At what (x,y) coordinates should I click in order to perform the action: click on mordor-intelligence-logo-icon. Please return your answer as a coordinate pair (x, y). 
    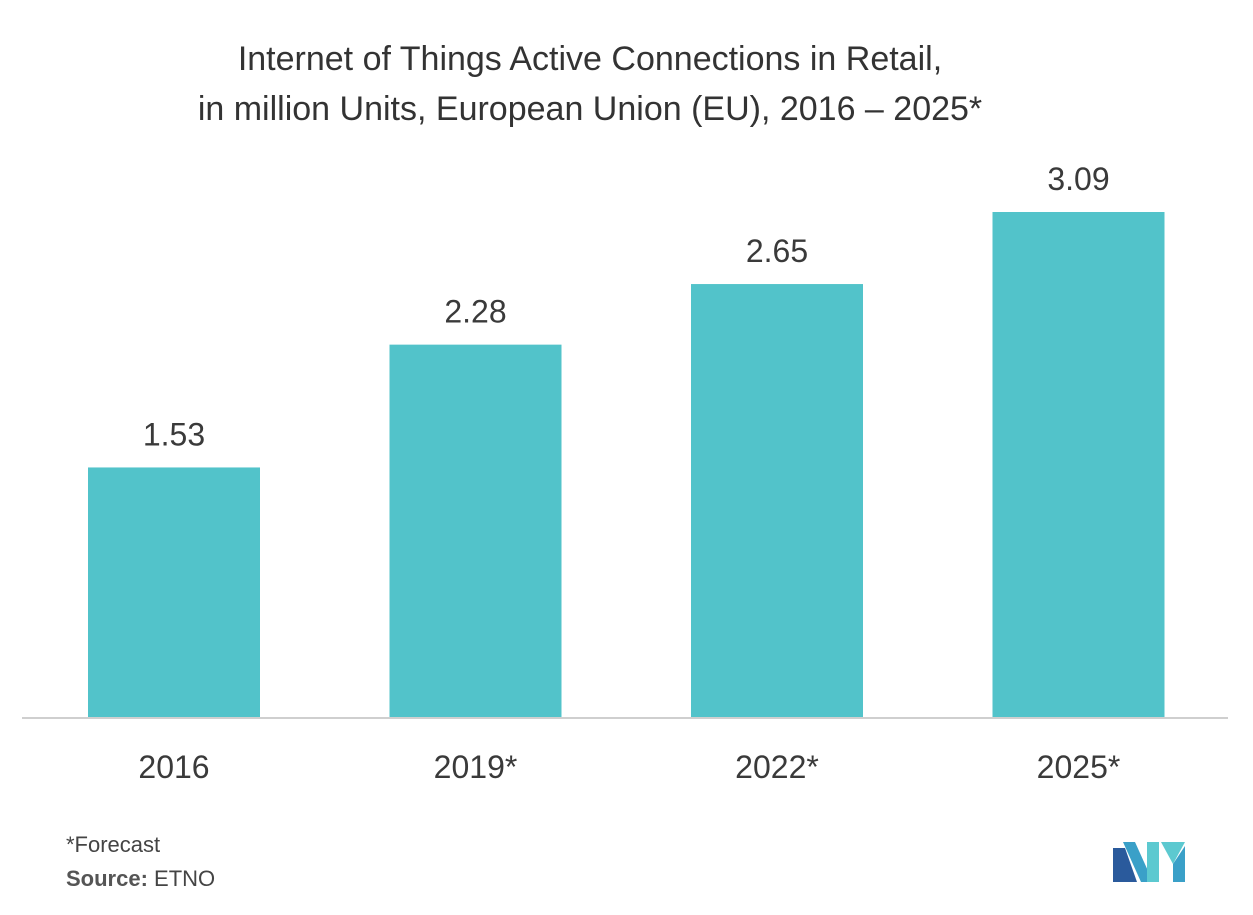
    Looking at the image, I should click on (1149, 862).